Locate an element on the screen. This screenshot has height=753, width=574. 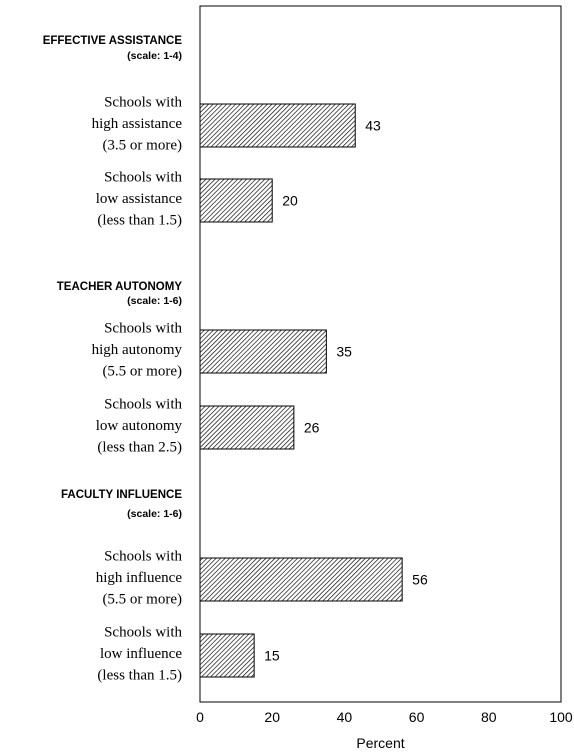
category-label-line: high influence is located at coordinates (139, 578).